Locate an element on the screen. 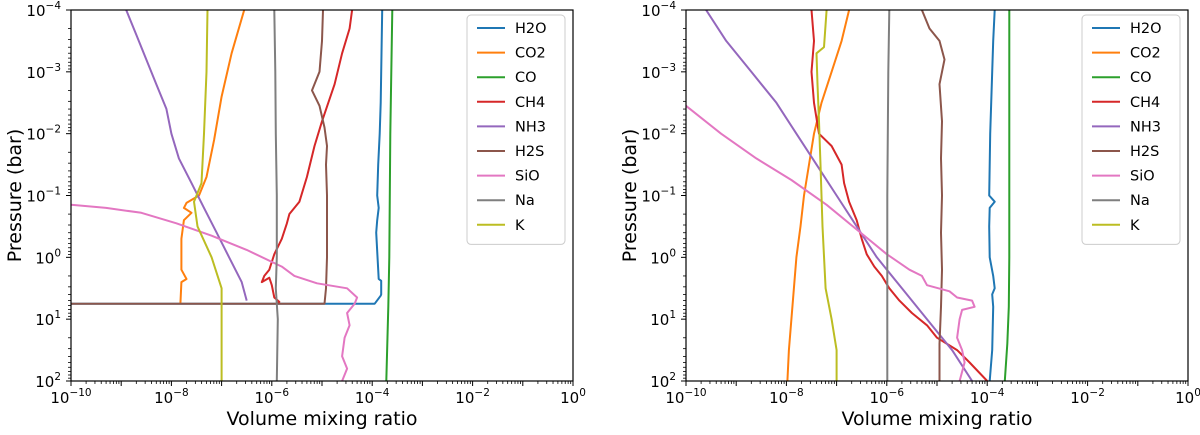  series-line-sio is located at coordinates (215, 292).